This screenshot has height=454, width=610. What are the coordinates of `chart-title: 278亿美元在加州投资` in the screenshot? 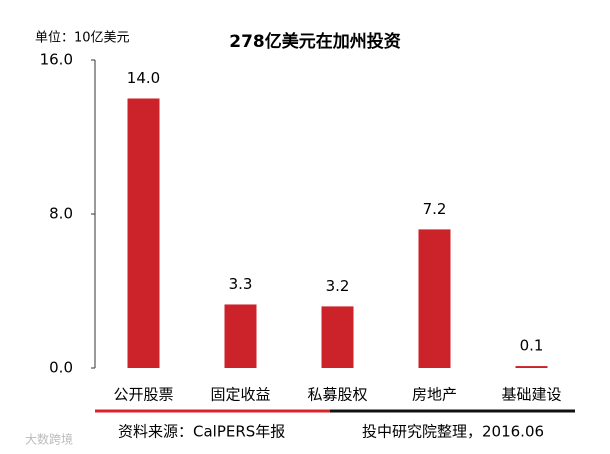 It's located at (315, 41).